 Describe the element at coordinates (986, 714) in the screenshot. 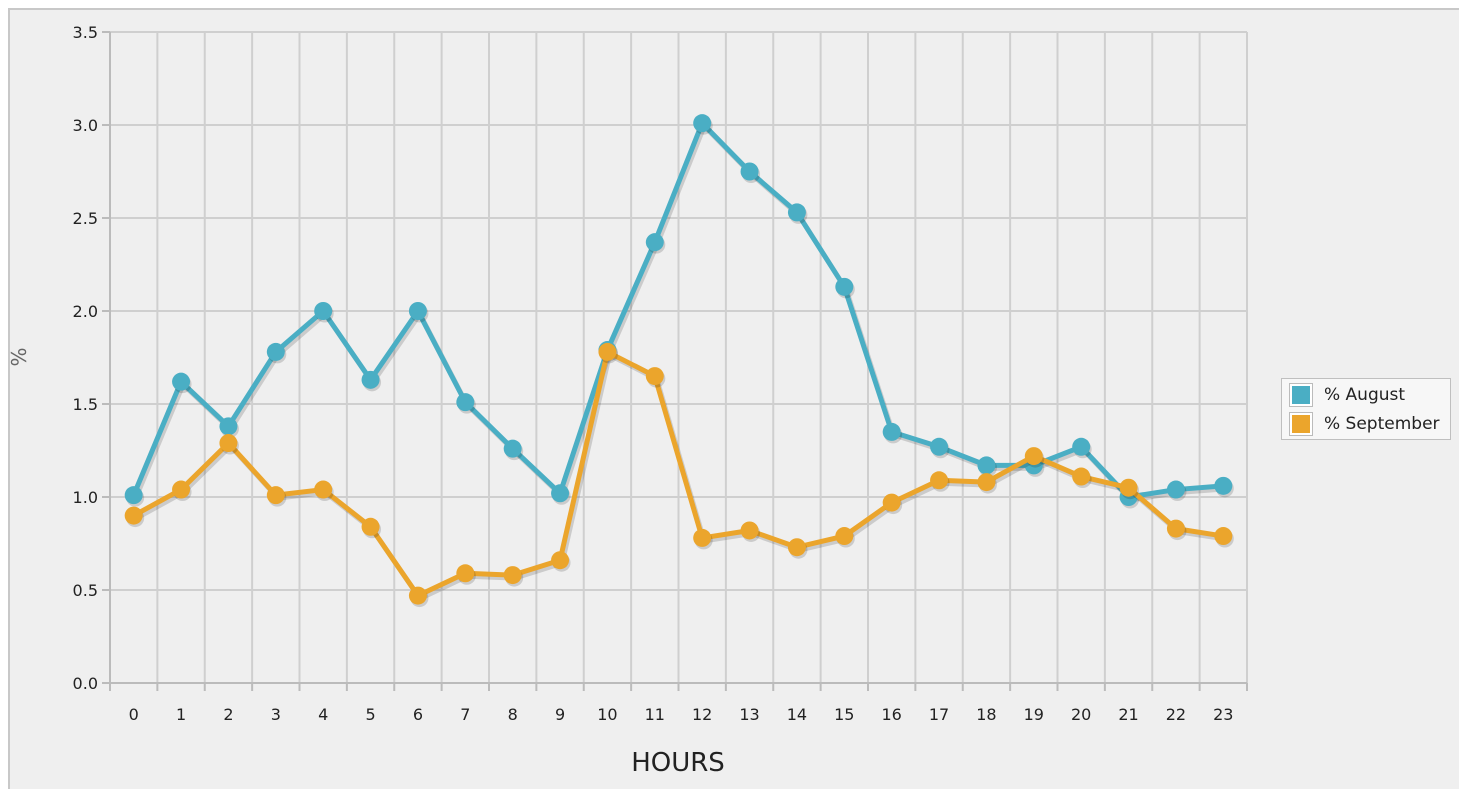

I see `x-tick-label: 18` at that location.